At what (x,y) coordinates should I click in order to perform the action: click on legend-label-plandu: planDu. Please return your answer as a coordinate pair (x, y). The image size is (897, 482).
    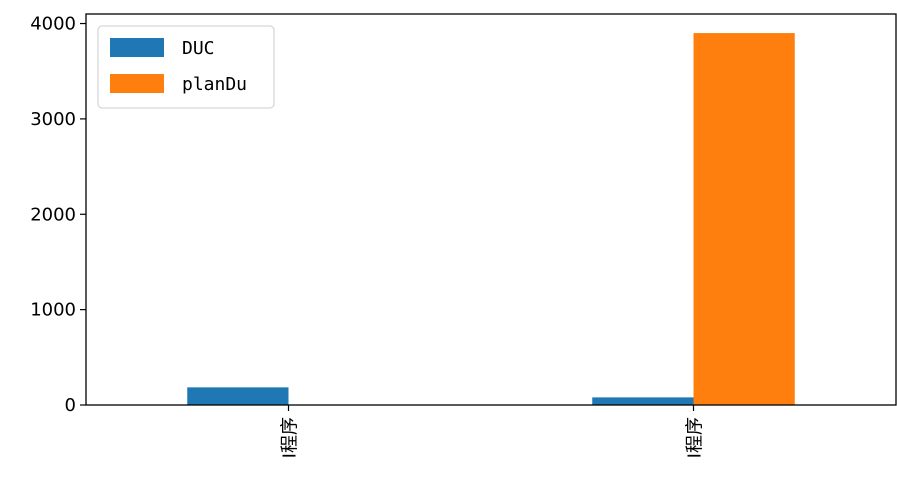
    Looking at the image, I should click on (214, 84).